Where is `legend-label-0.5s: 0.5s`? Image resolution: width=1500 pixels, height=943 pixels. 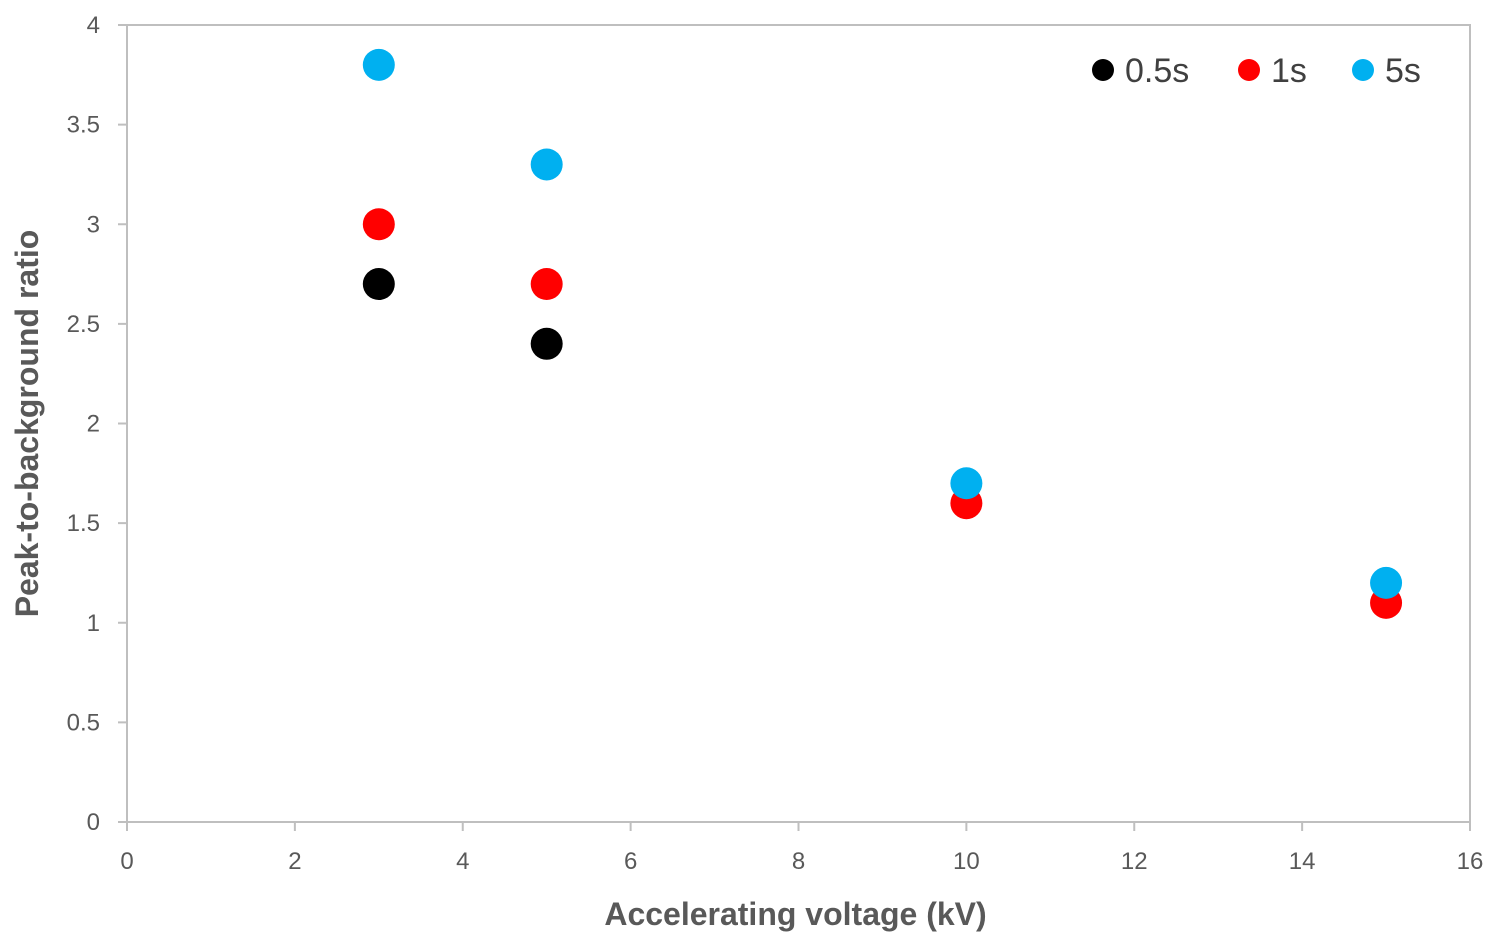 legend-label-0.5s: 0.5s is located at coordinates (1157, 71).